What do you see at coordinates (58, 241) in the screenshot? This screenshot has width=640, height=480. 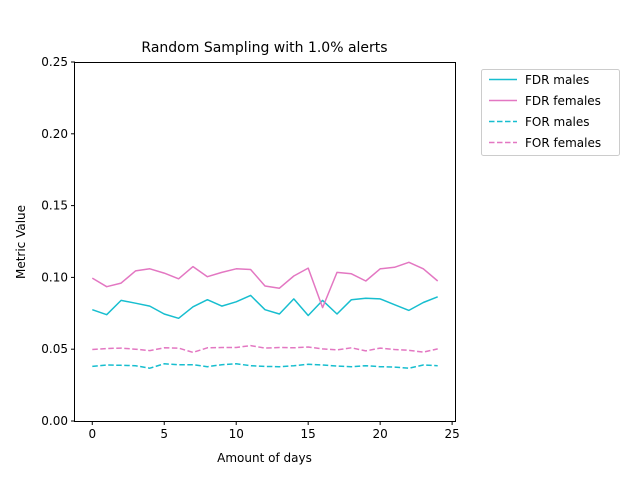 I see `y-axis: 0.00 0.05 0.10 0.15 0.20 0.25` at bounding box center [58, 241].